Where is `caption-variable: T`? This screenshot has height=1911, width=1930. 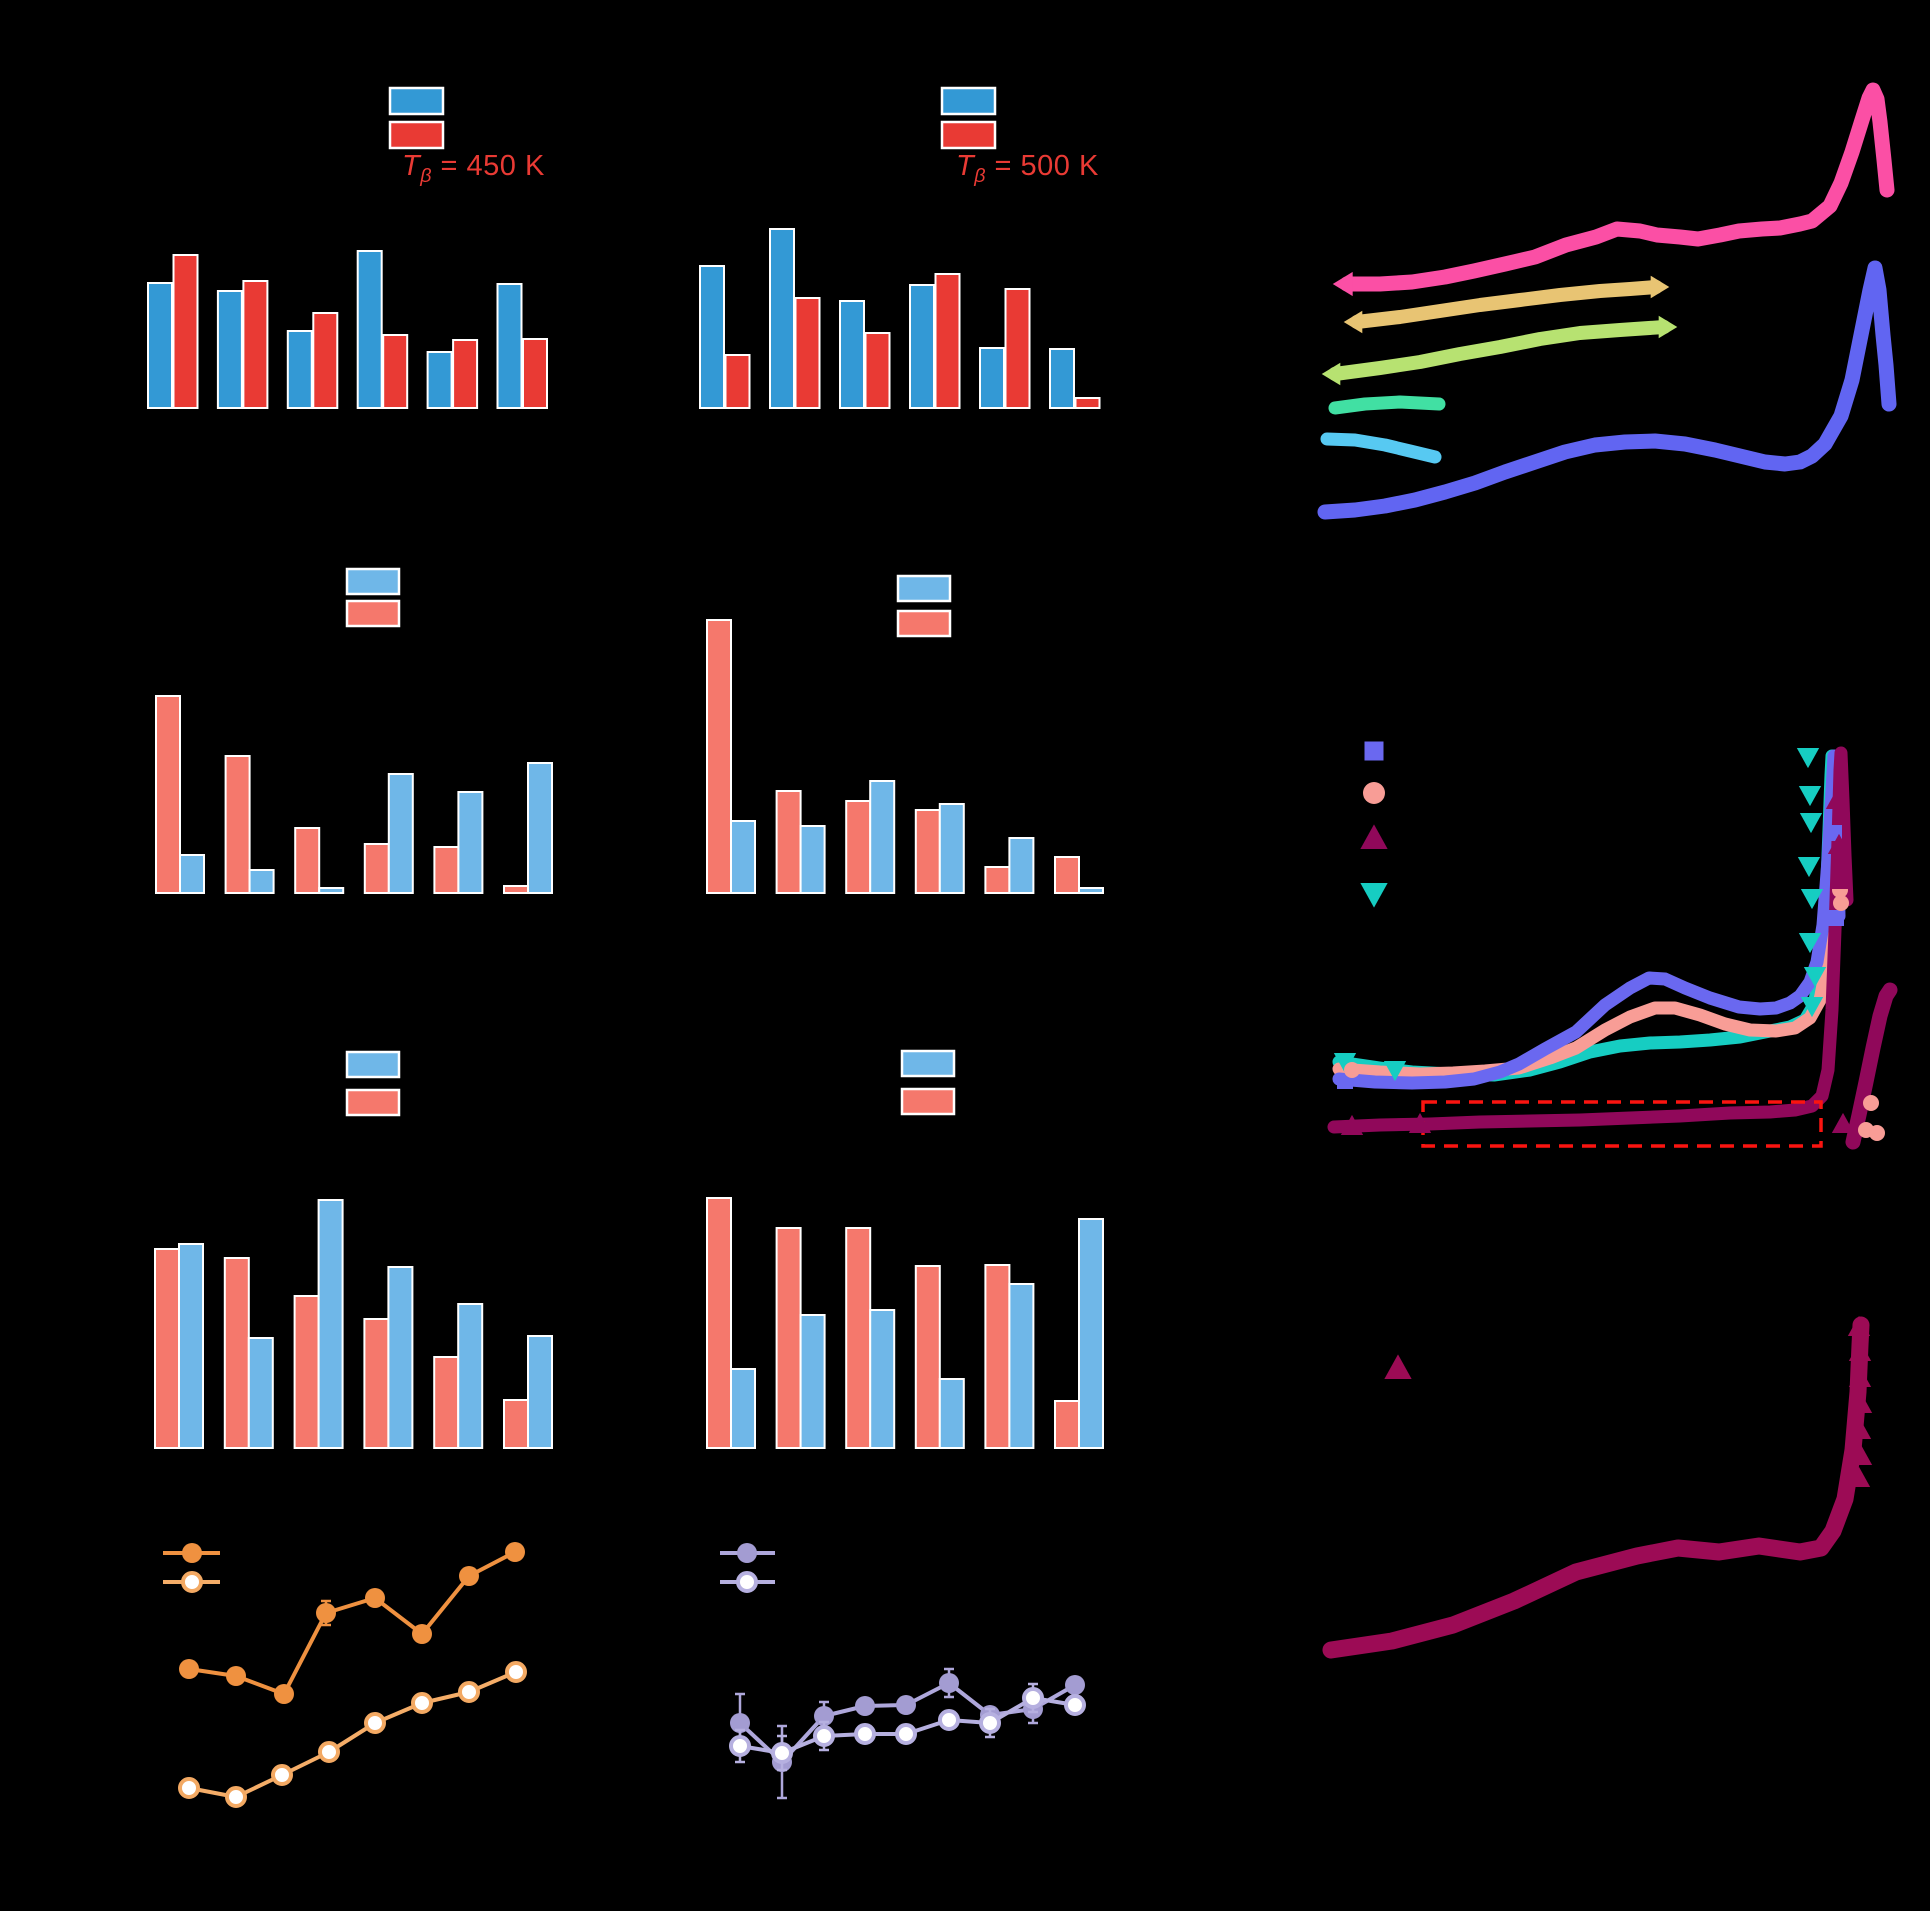
caption-variable: T is located at coordinates (411, 166).